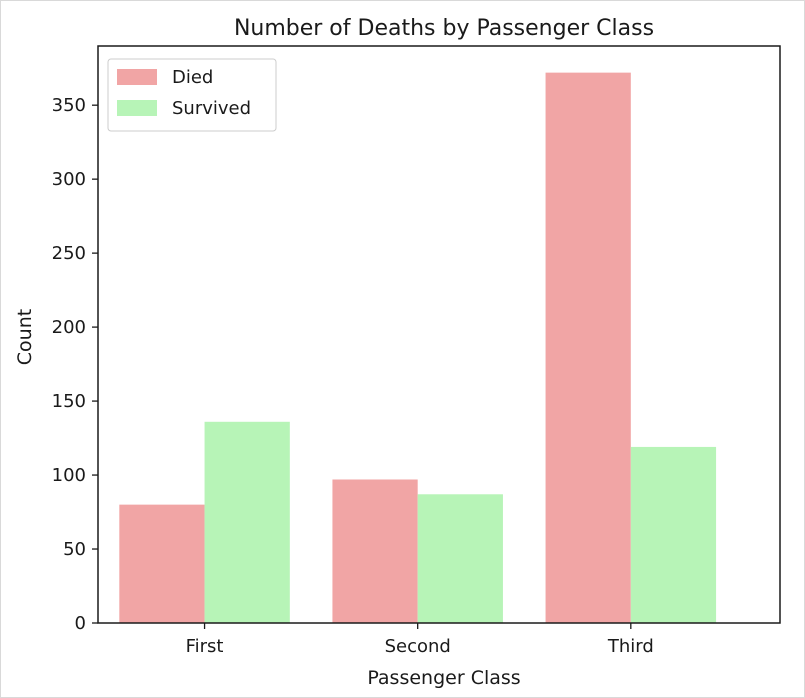  What do you see at coordinates (247, 522) in the screenshot?
I see `bar-survived-first` at bounding box center [247, 522].